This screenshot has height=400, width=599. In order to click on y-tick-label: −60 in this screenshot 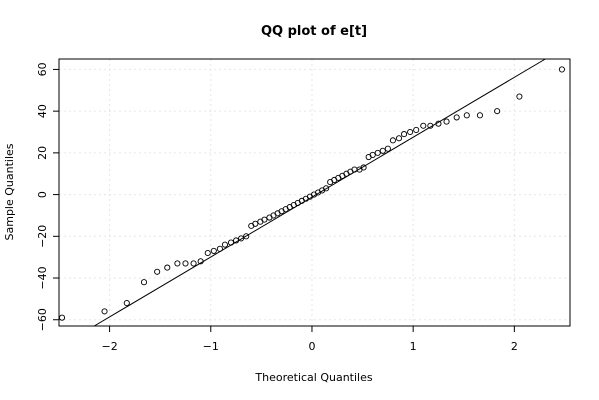, I will do `click(42, 319)`.